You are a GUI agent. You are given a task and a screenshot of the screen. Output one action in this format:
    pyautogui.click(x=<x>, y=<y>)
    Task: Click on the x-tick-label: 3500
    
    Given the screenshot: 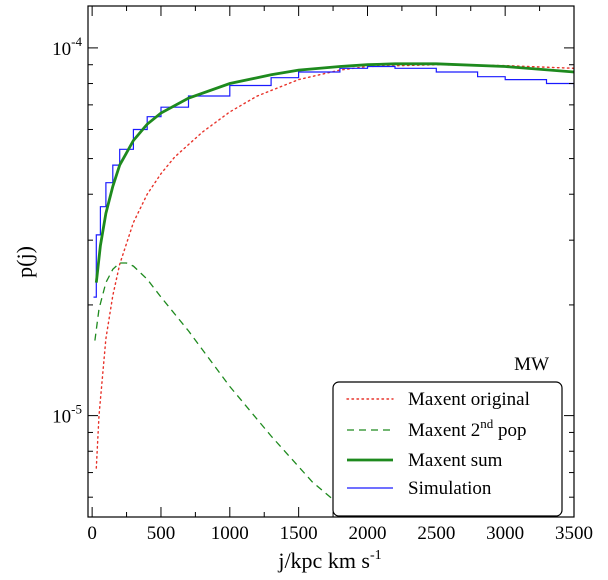 What is the action you would take?
    pyautogui.click(x=574, y=533)
    